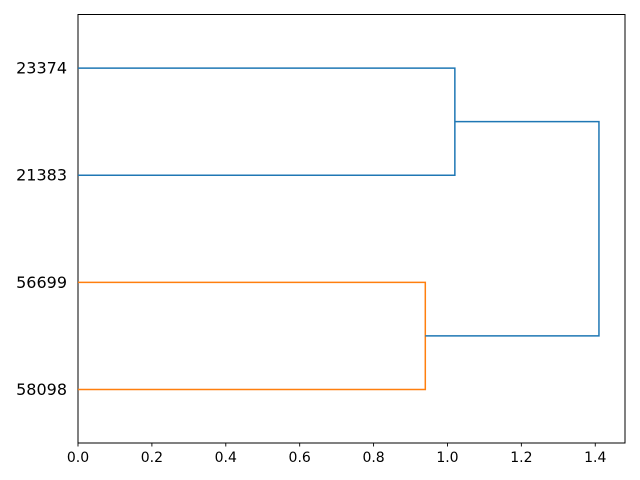 Image resolution: width=640 pixels, height=480 pixels. Describe the element at coordinates (41, 282) in the screenshot. I see `leaf-label: 56699` at that location.